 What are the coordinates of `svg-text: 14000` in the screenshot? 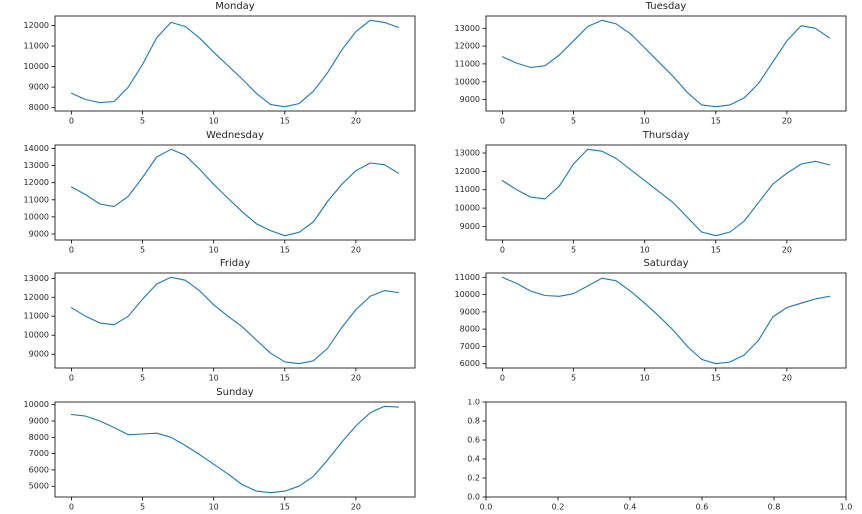 It's located at (36, 148).